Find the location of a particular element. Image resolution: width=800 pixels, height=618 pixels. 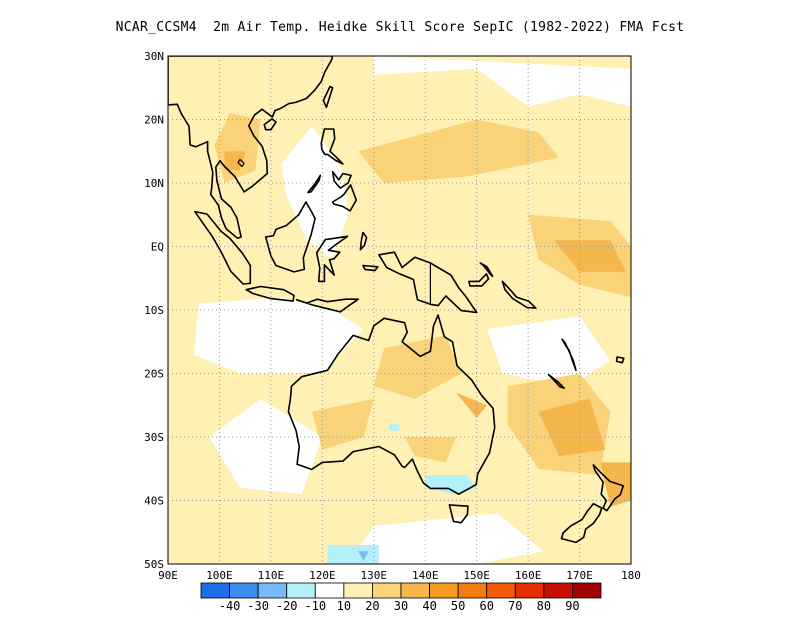

colorbar-label: -40 is located at coordinates (230, 606).